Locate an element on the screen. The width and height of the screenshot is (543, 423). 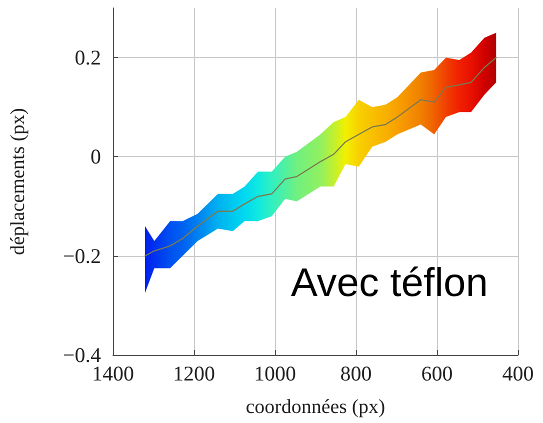
x-tick-label: 800 is located at coordinates (356, 374).